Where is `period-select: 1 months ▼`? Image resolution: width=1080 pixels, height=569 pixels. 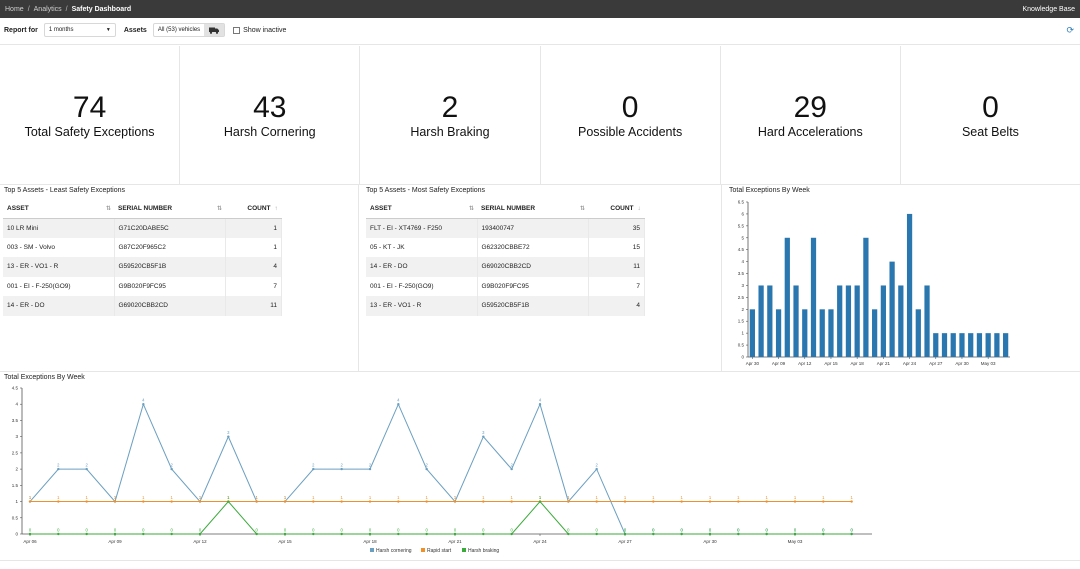
period-select: 1 months ▼ is located at coordinates (79, 30).